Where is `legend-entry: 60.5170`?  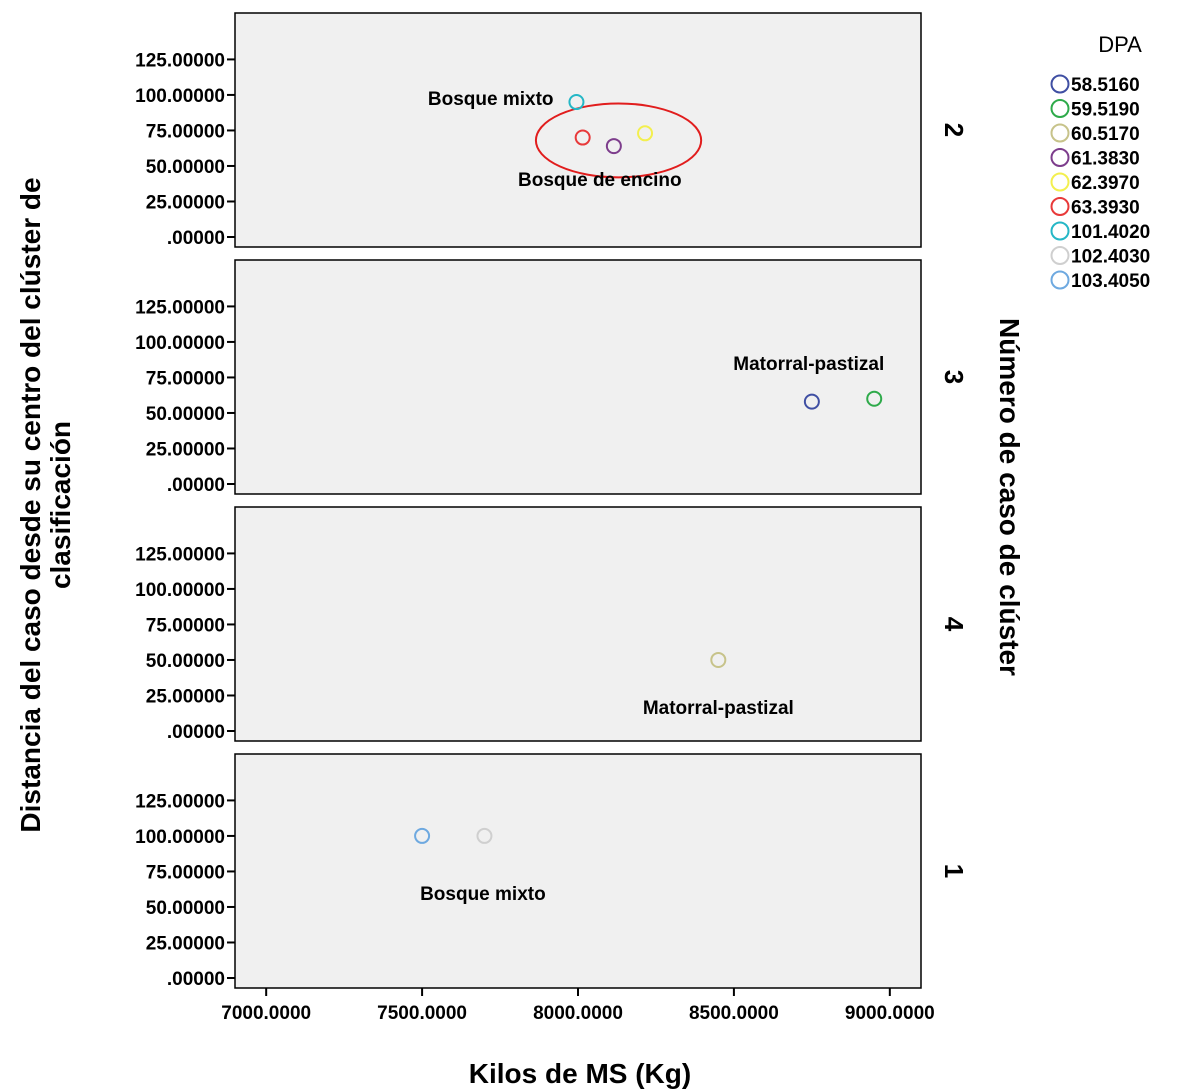 legend-entry: 60.5170 is located at coordinates (1095, 134).